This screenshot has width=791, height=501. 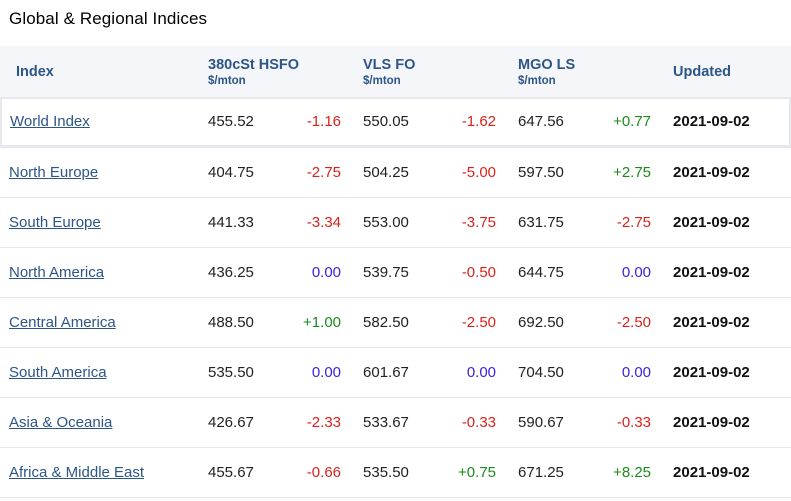 I want to click on mgo-price: 597.50, so click(x=541, y=172).